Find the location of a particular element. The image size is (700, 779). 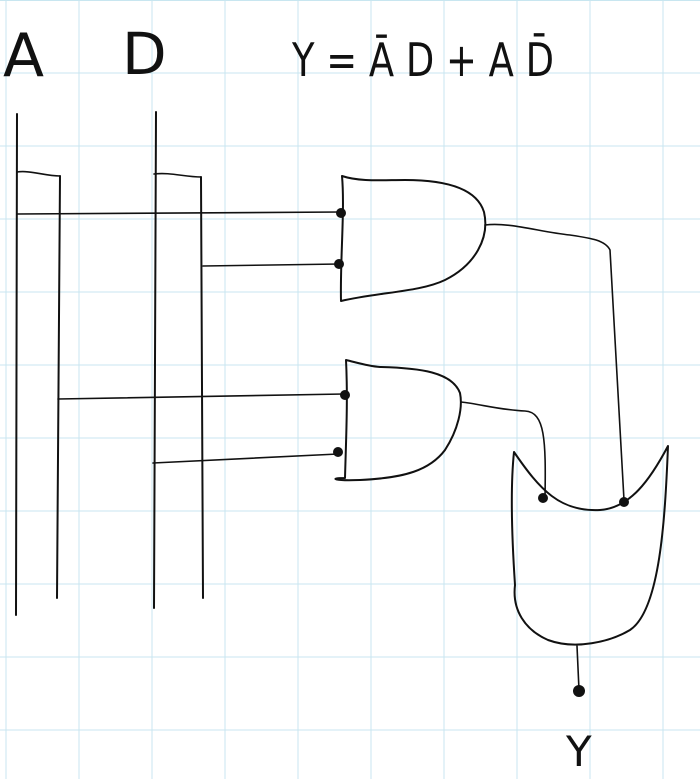

wire-a-to-and1 is located at coordinates (179, 213).